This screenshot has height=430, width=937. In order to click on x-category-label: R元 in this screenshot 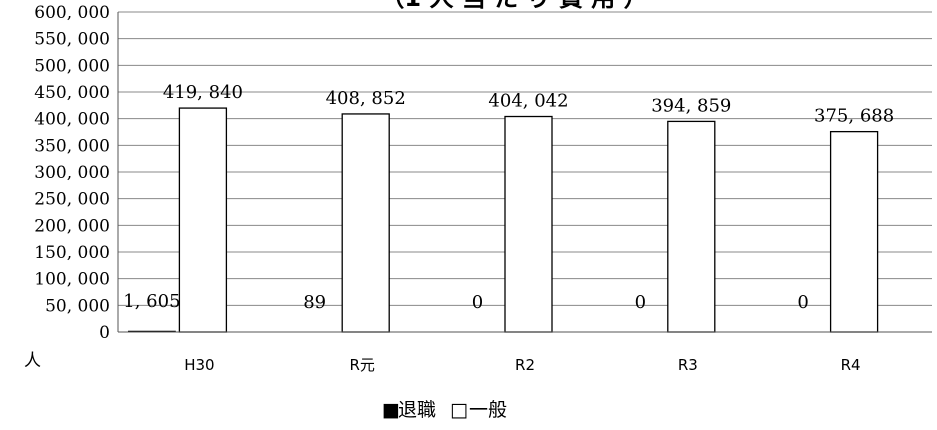, I will do `click(361, 365)`.